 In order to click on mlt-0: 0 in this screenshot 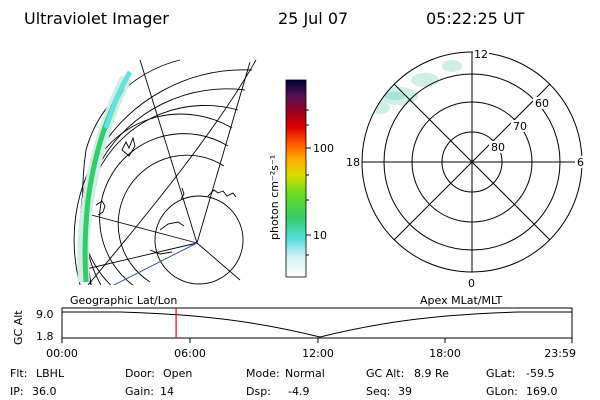, I will do `click(471, 283)`.